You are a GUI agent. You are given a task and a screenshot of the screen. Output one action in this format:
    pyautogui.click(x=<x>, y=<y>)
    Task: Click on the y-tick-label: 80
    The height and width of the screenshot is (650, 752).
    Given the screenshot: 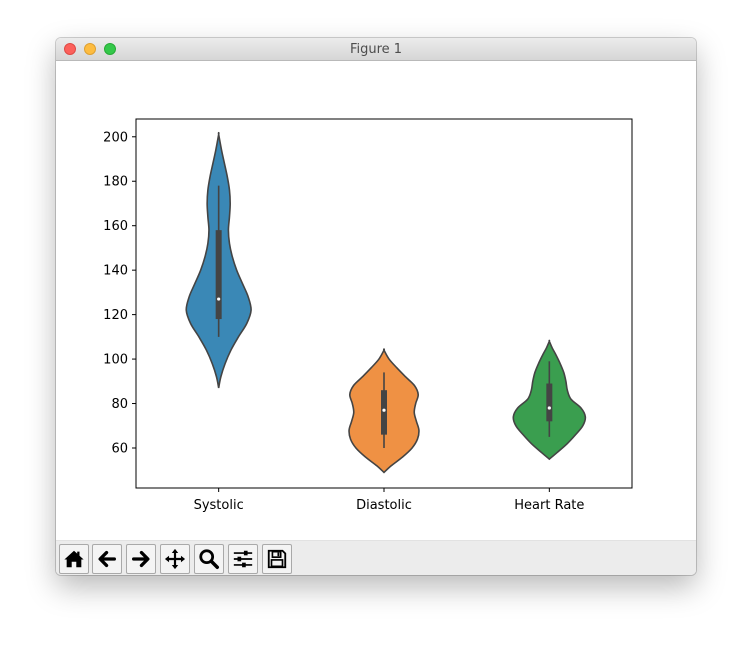 What is the action you would take?
    pyautogui.click(x=119, y=404)
    